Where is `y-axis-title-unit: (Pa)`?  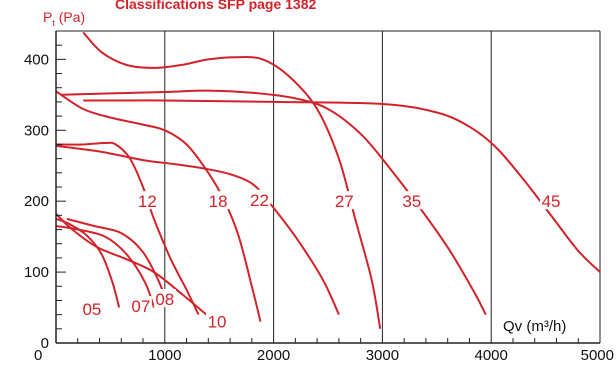
y-axis-title-unit: (Pa) is located at coordinates (70, 17).